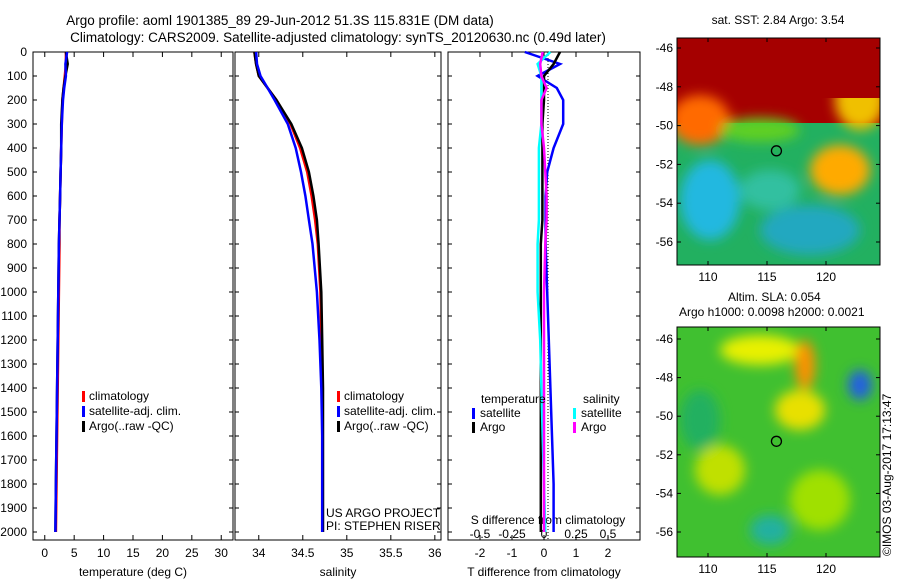 This screenshot has height=580, width=900. Describe the element at coordinates (17, 172) in the screenshot. I see `y-tick-label: 500` at that location.